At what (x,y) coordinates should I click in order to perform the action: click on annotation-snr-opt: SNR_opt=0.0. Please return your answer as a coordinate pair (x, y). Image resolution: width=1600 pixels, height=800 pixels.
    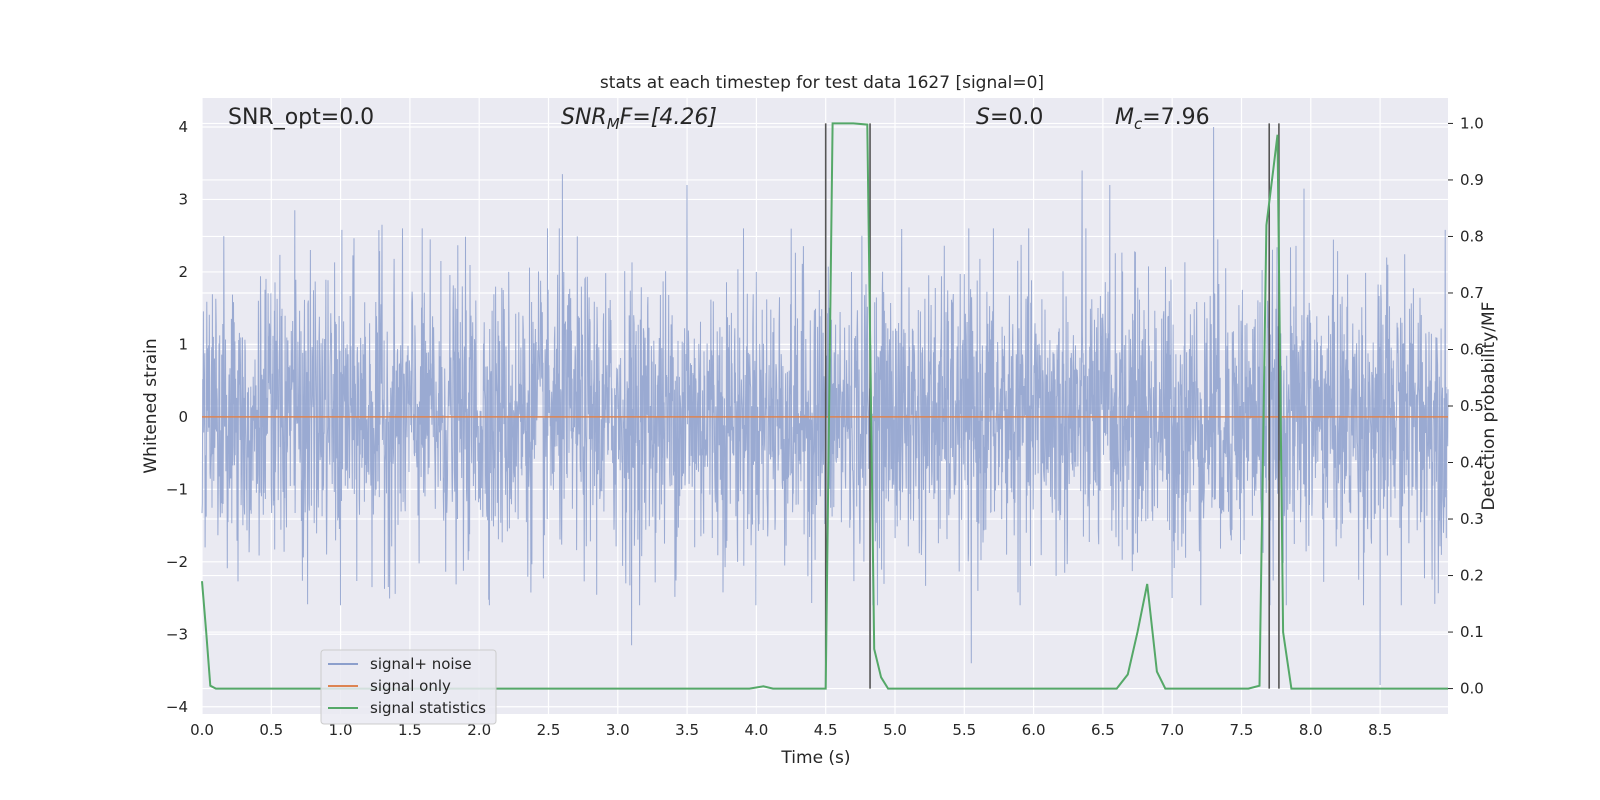
    Looking at the image, I should click on (301, 117).